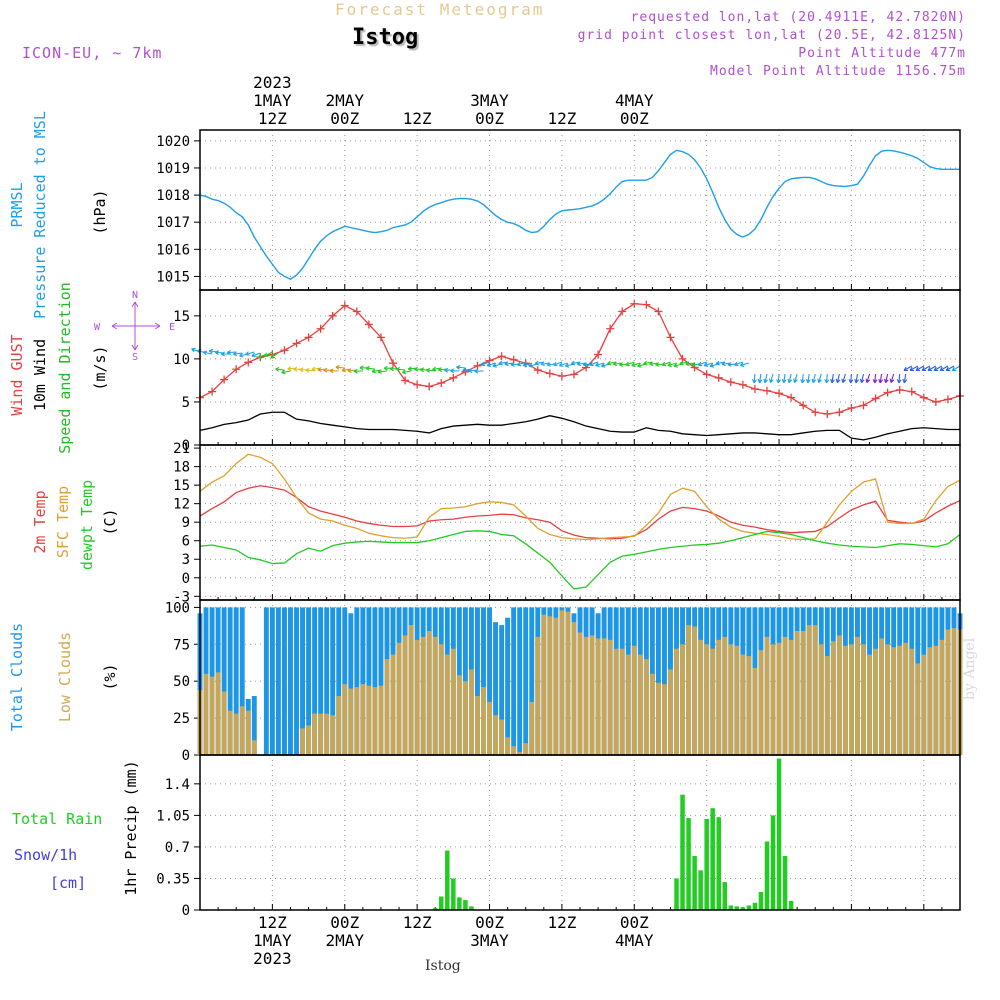 The image size is (1000, 1000). What do you see at coordinates (272, 100) in the screenshot?
I see `top-time-label: 1MAY` at bounding box center [272, 100].